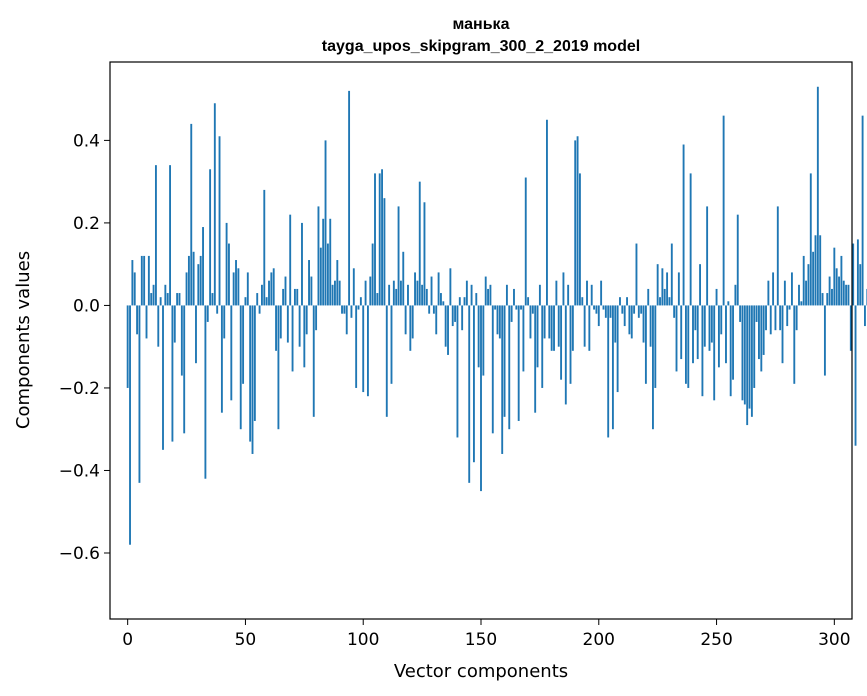 Image resolution: width=867 pixels, height=696 pixels. I want to click on chart-subtitle: tayga_upos_skipgram_300_2_2019 model, so click(481, 46).